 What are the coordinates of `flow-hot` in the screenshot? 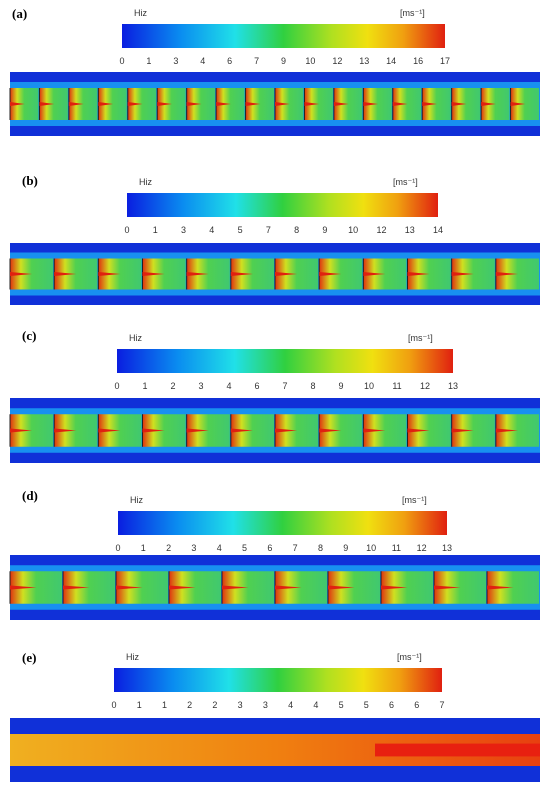 It's located at (457, 750).